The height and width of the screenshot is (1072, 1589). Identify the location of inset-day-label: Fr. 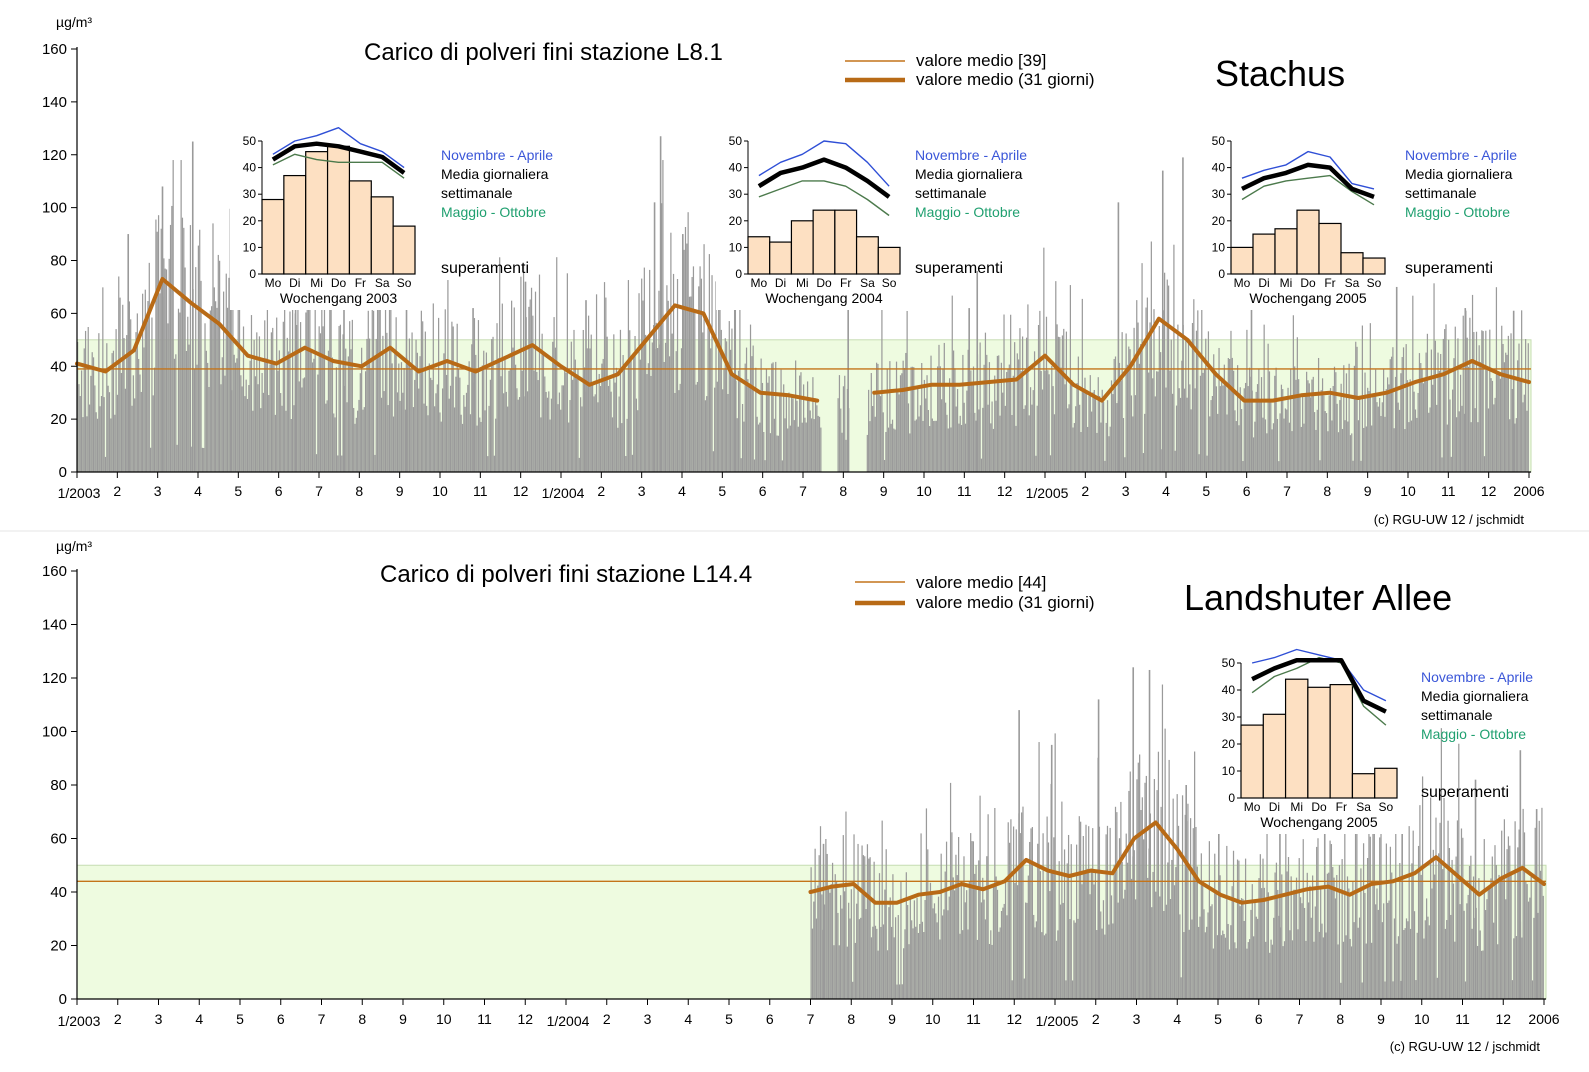
(1329, 283).